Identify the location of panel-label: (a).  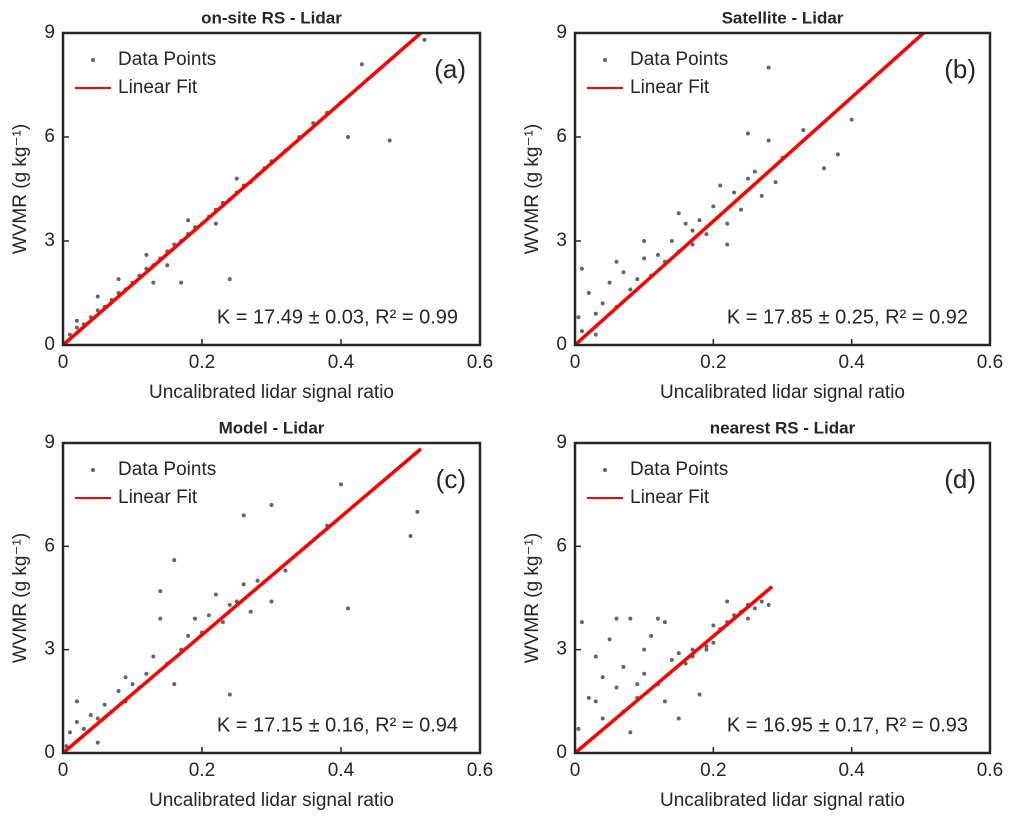
(450, 69).